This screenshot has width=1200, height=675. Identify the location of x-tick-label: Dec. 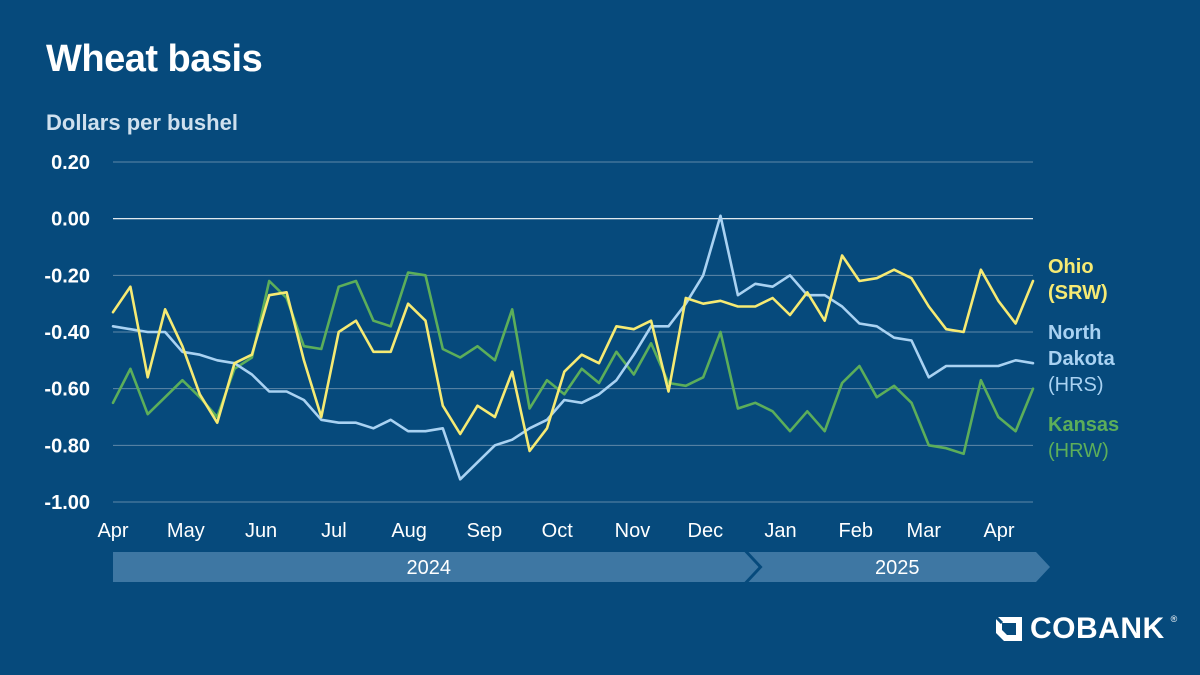
(706, 531).